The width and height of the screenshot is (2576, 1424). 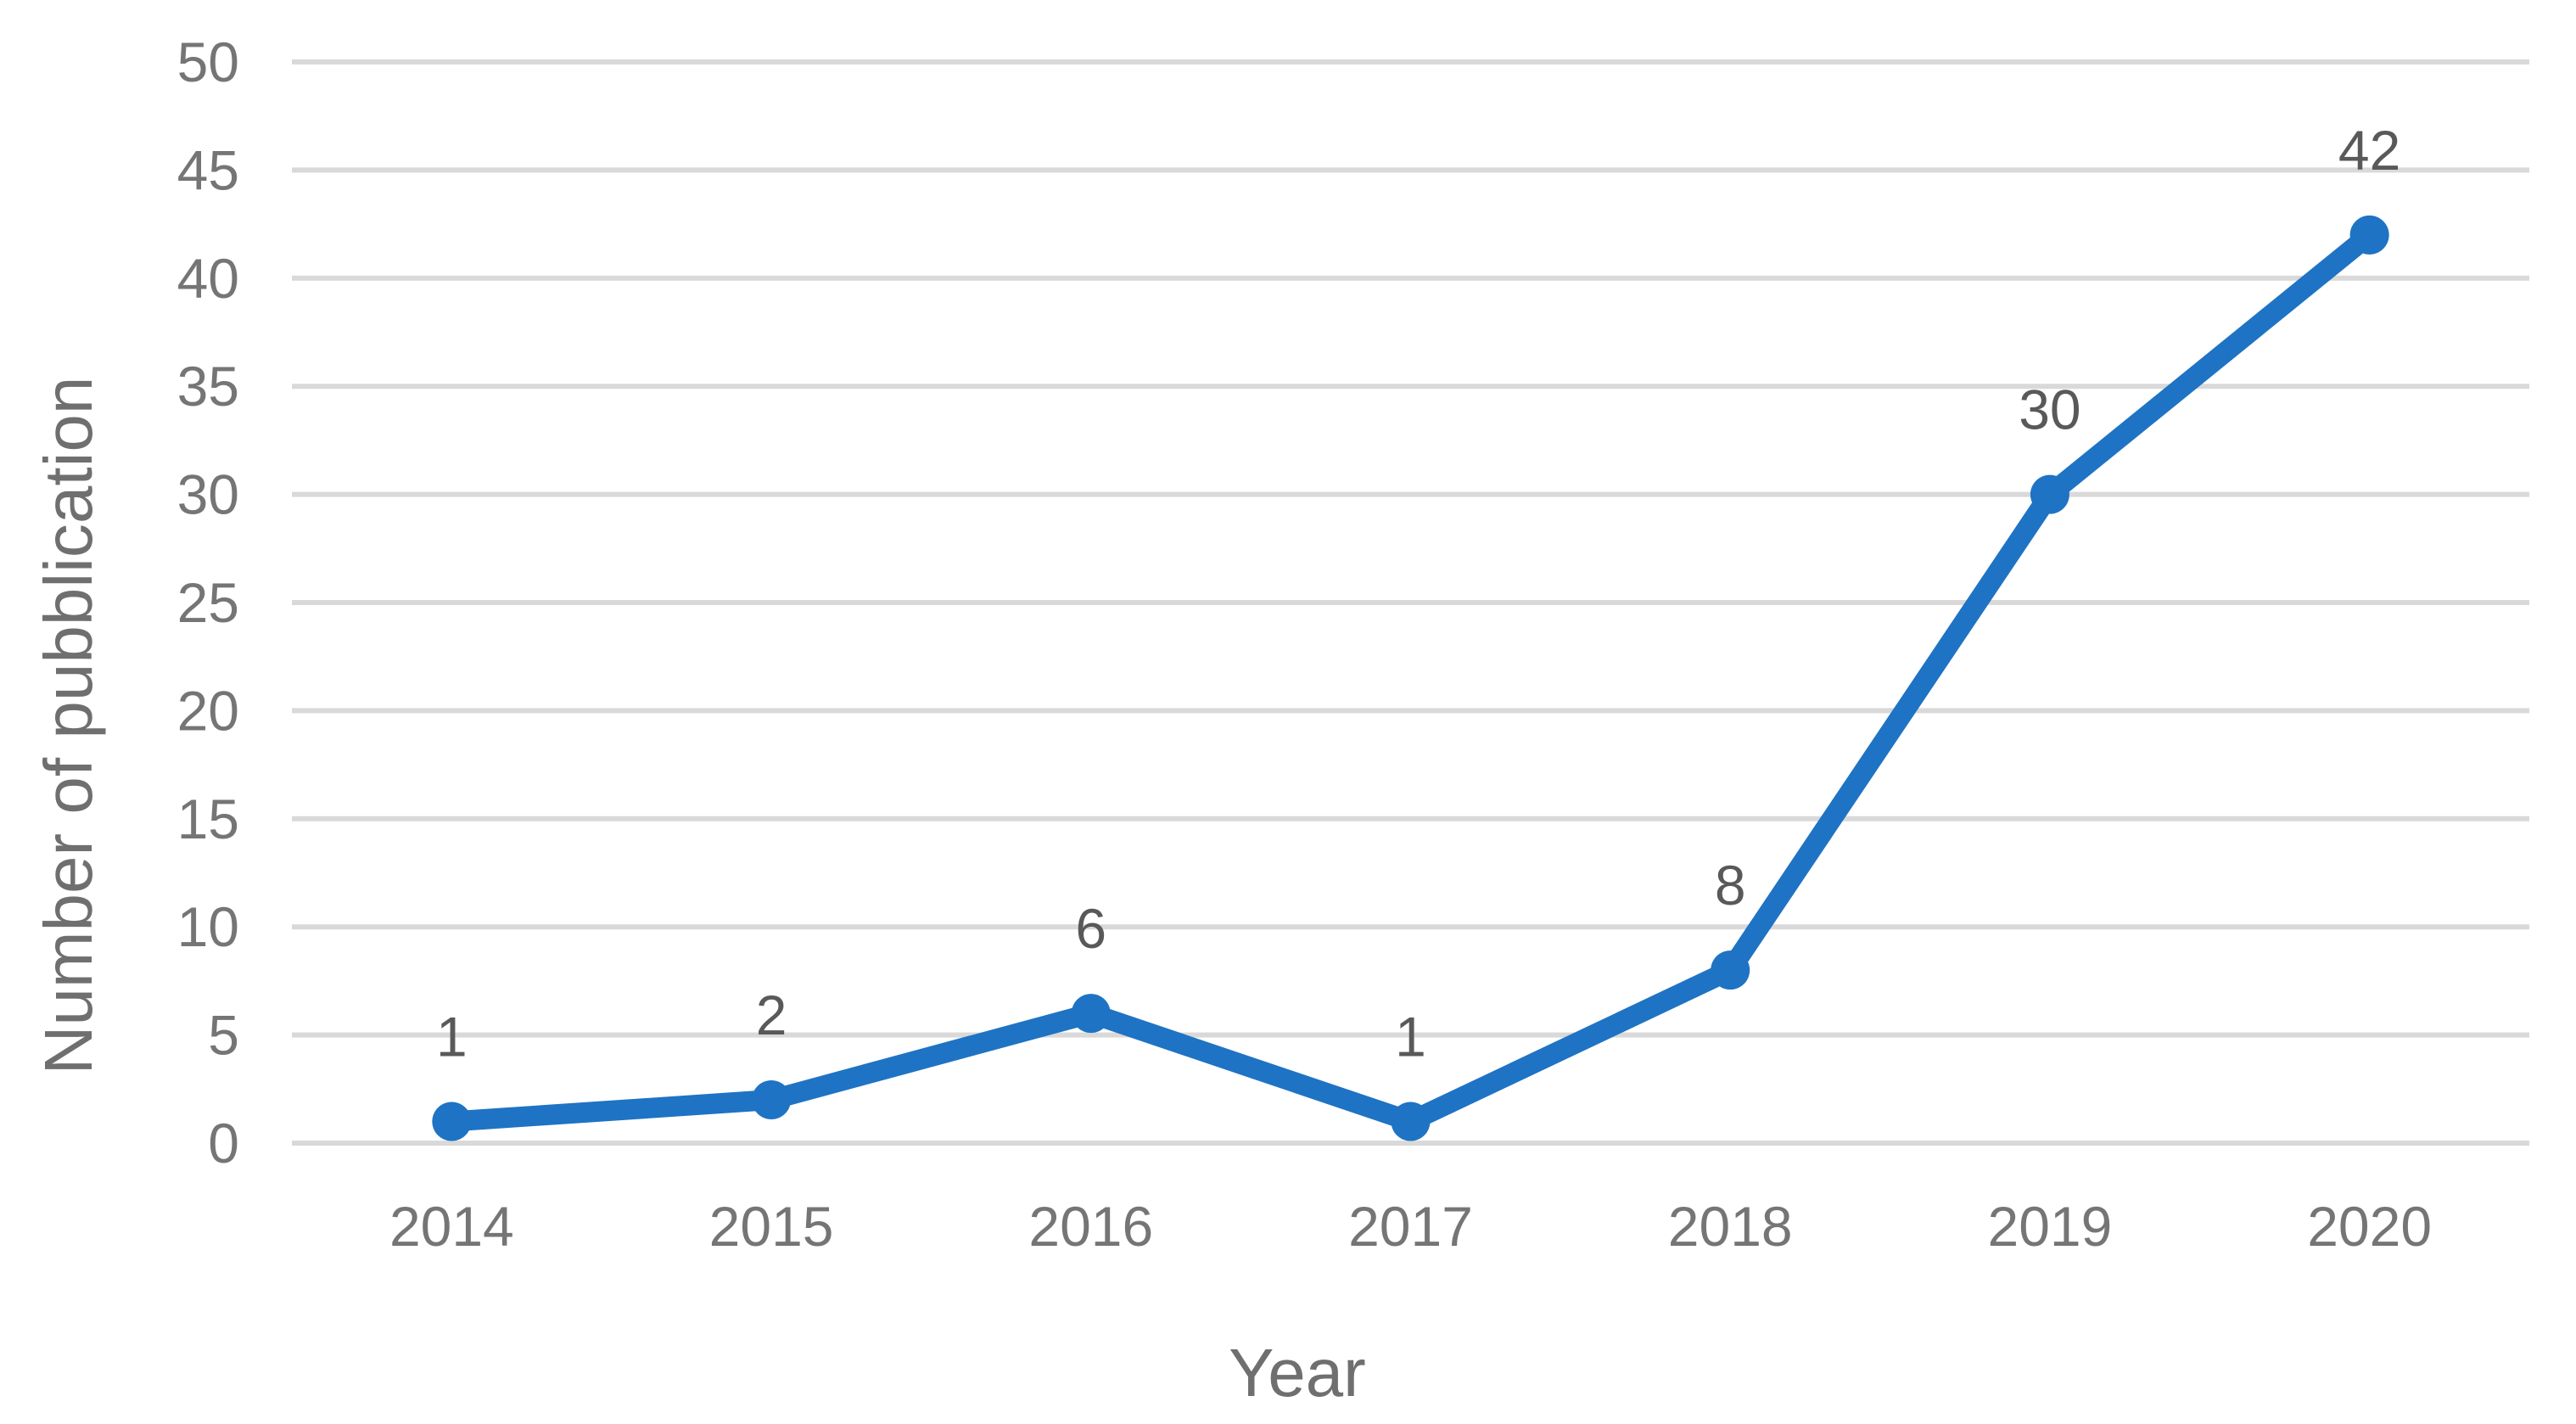 What do you see at coordinates (1298, 1372) in the screenshot?
I see `x-axis-title: Year` at bounding box center [1298, 1372].